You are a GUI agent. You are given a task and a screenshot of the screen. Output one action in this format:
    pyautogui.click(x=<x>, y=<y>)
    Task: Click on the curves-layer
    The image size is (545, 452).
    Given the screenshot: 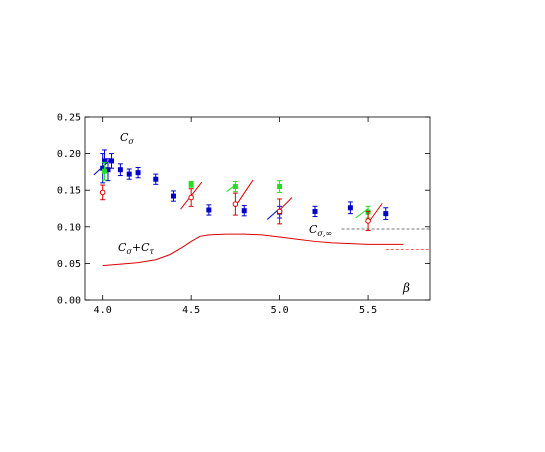 What is the action you would take?
    pyautogui.click(x=266, y=247)
    